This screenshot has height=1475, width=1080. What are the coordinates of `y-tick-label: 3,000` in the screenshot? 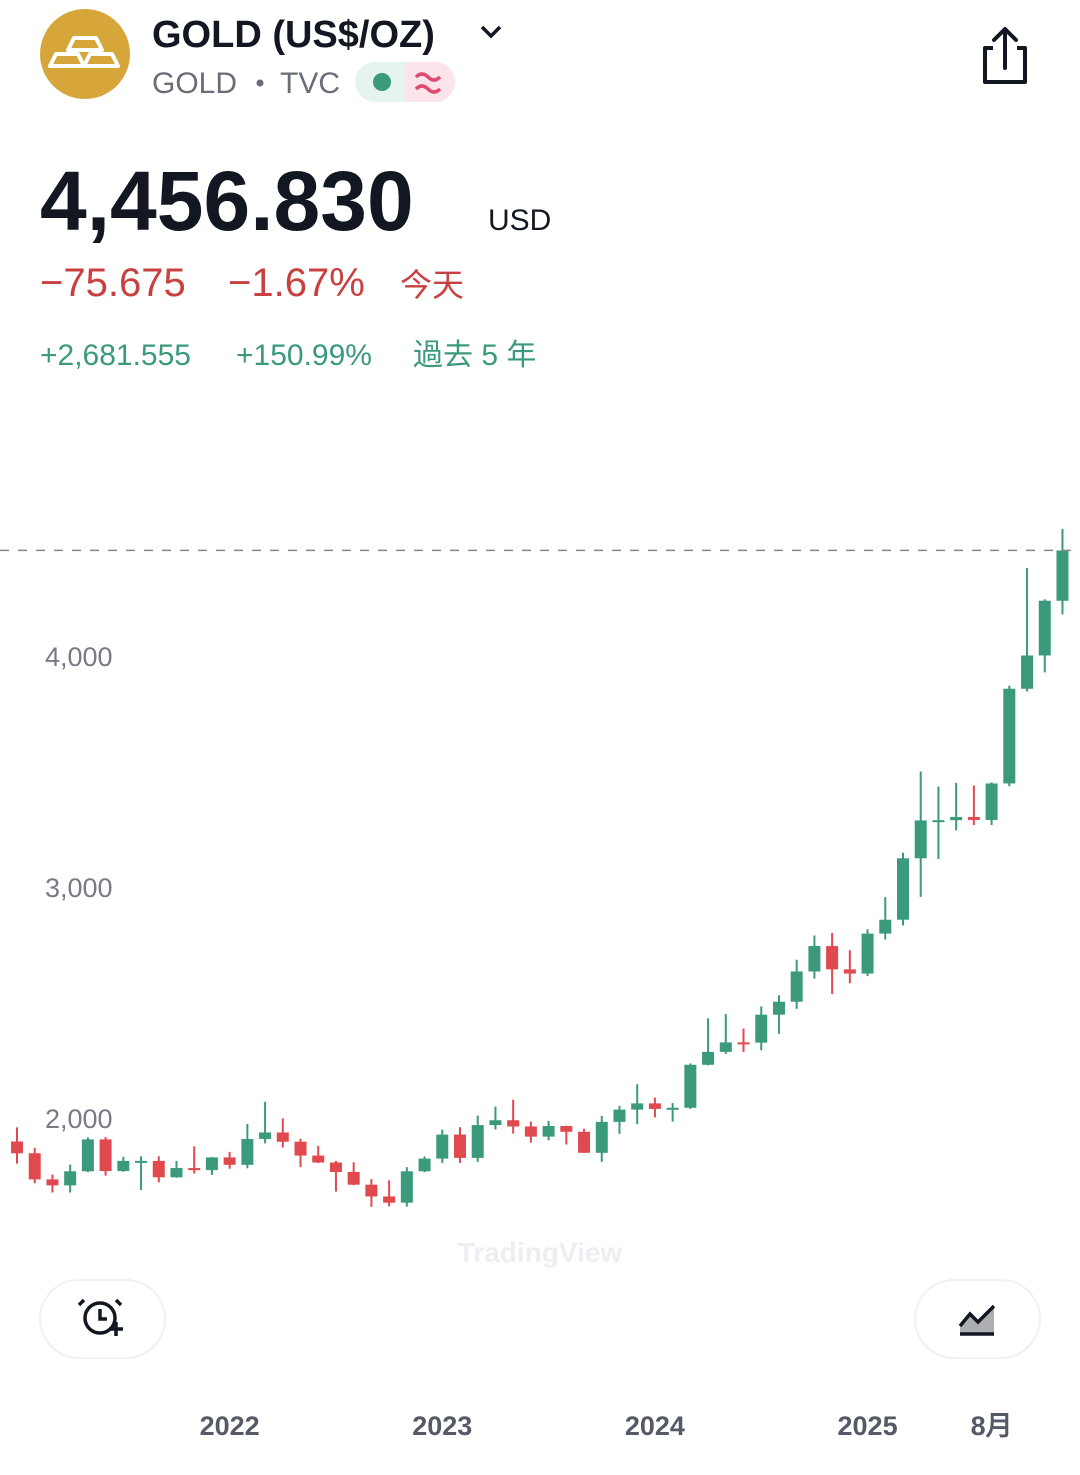 It's located at (79, 888).